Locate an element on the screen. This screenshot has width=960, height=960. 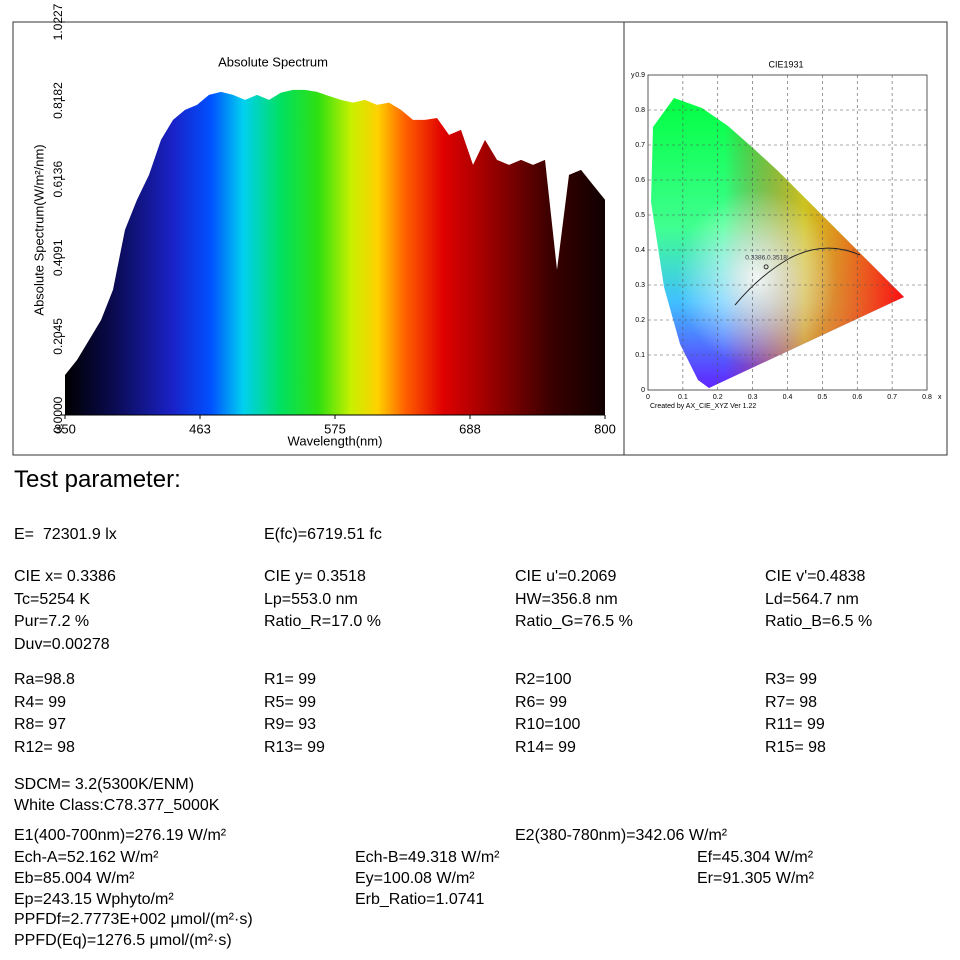
parameter: R14= 99 is located at coordinates (545, 747).